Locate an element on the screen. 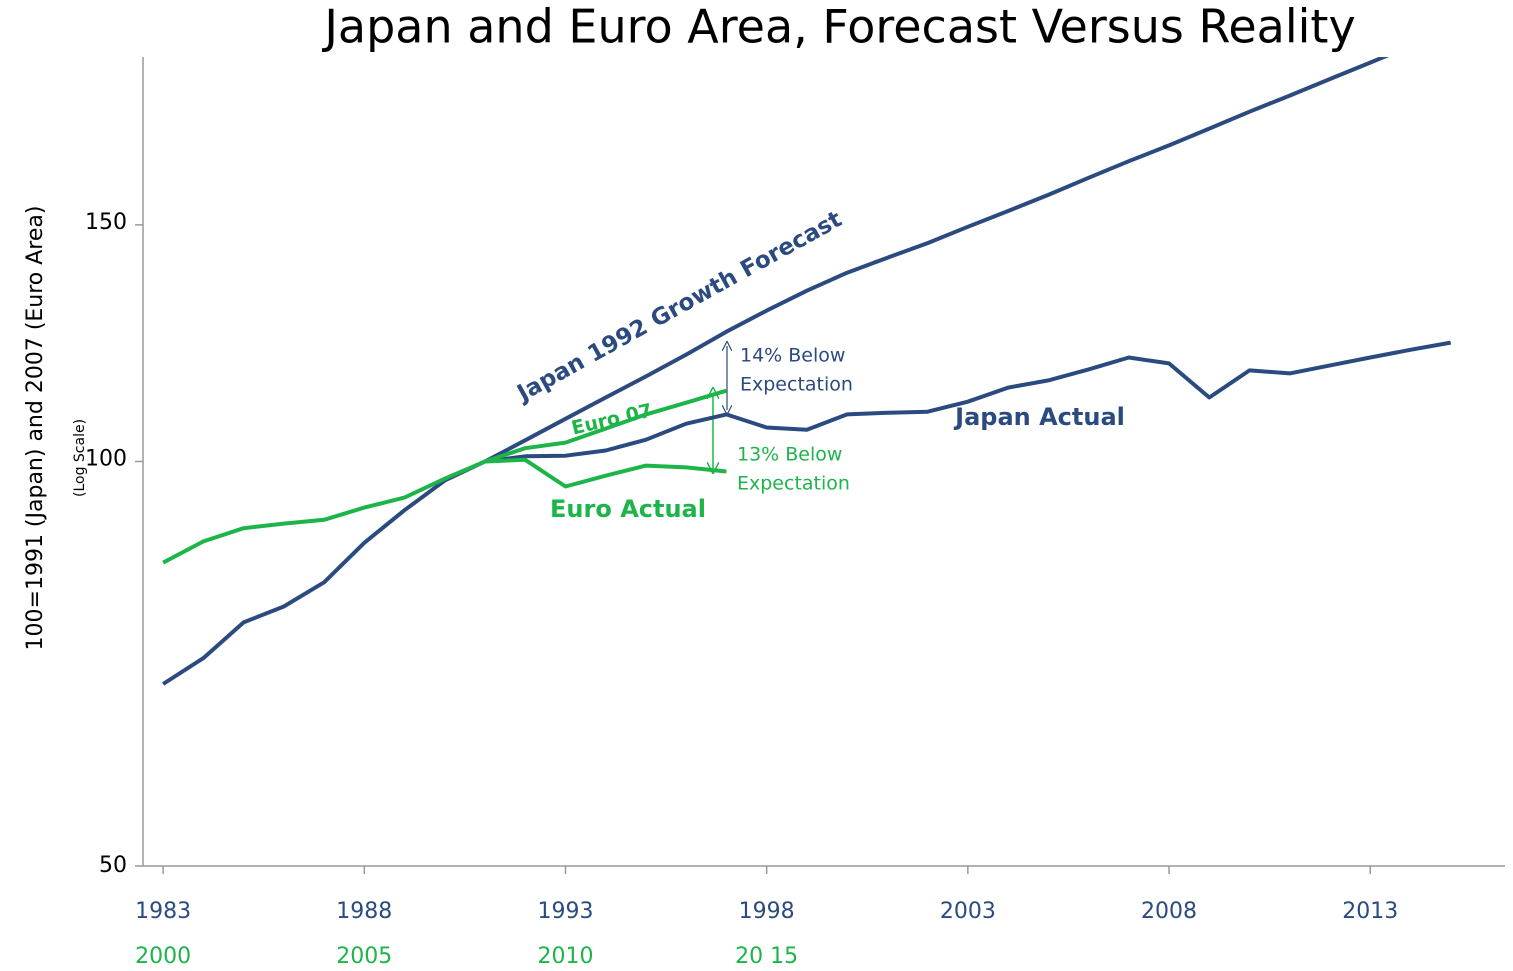 This screenshot has width=1513, height=971. x2-tick-label: 2005 is located at coordinates (364, 956).